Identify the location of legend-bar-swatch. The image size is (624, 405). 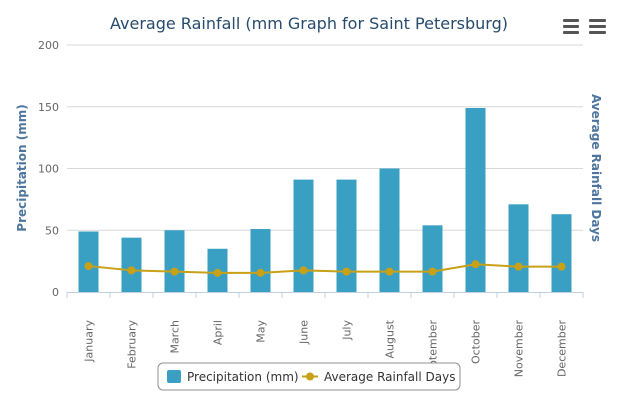
(174, 376).